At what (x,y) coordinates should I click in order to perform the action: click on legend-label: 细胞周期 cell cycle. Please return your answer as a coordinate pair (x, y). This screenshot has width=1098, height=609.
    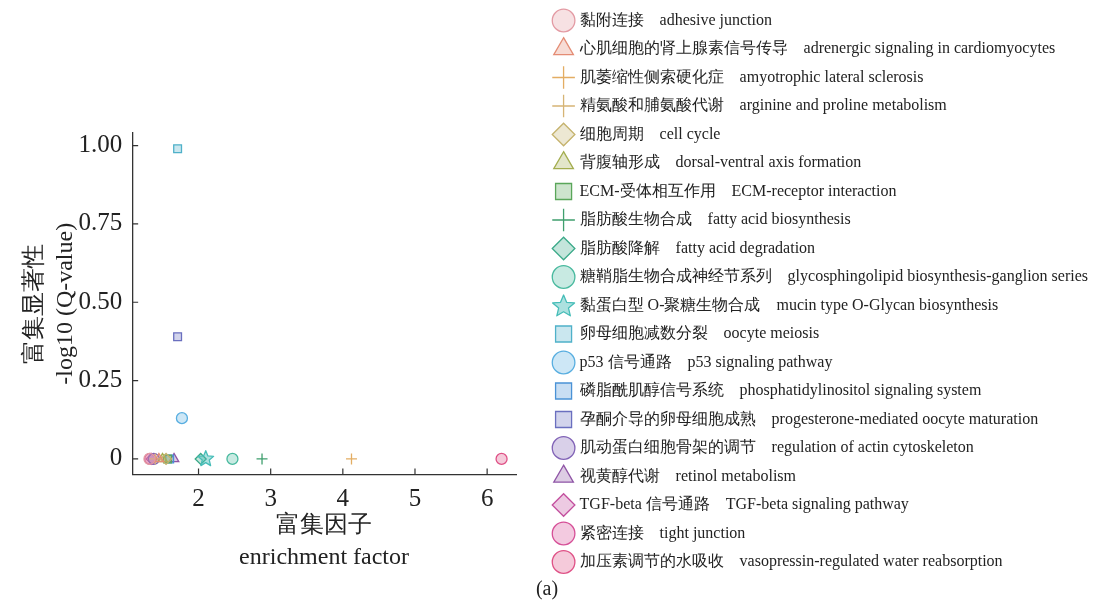
    Looking at the image, I should click on (650, 133).